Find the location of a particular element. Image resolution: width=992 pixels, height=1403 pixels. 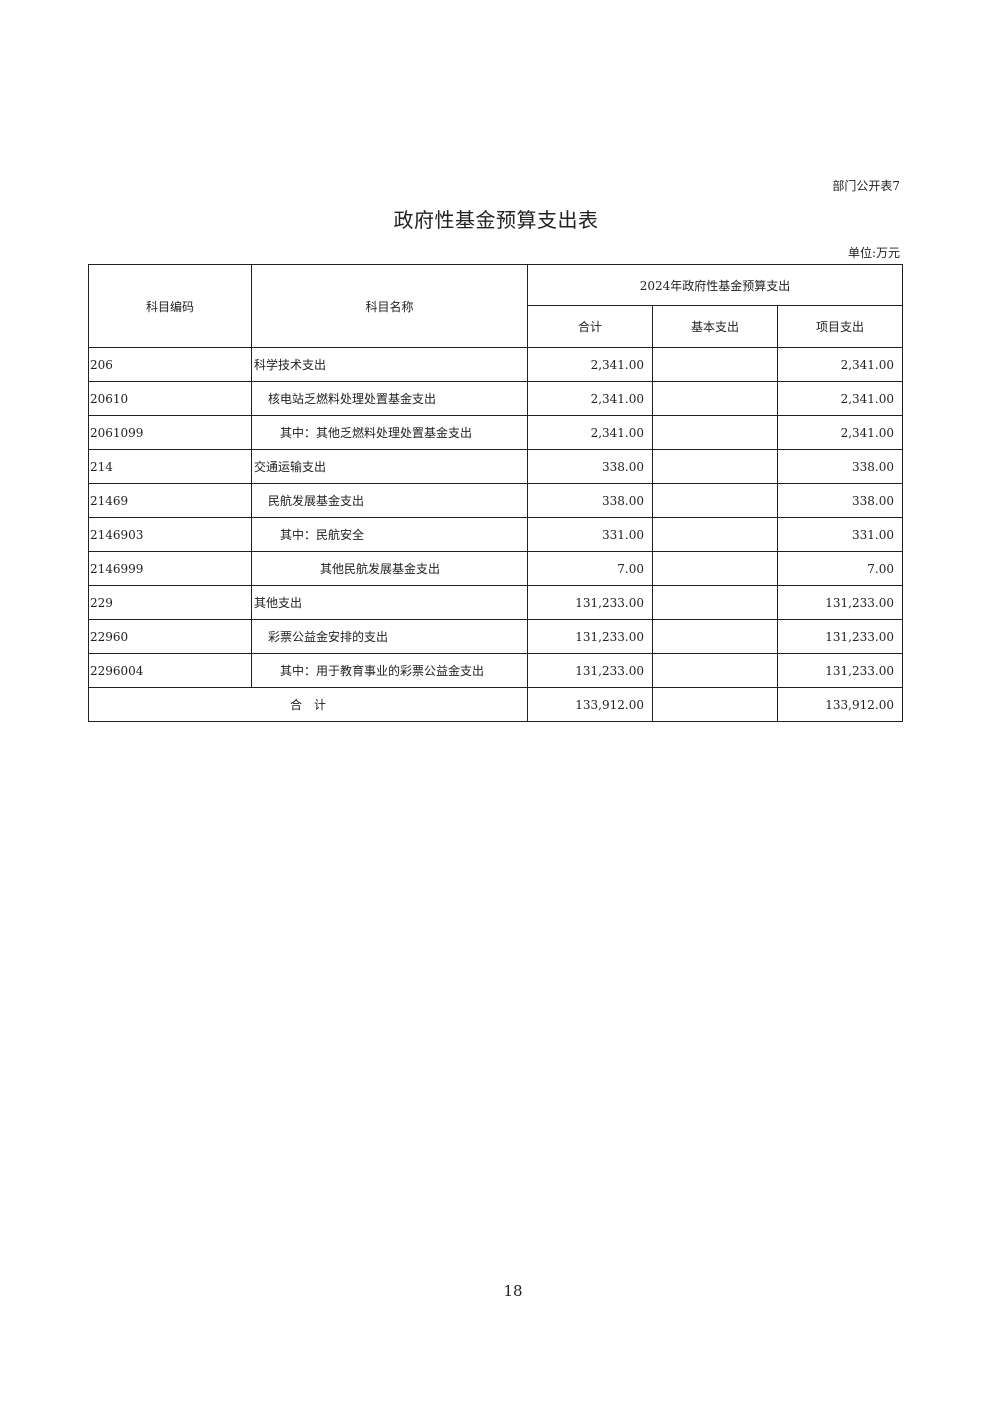

row-total: 7.00 is located at coordinates (590, 568).